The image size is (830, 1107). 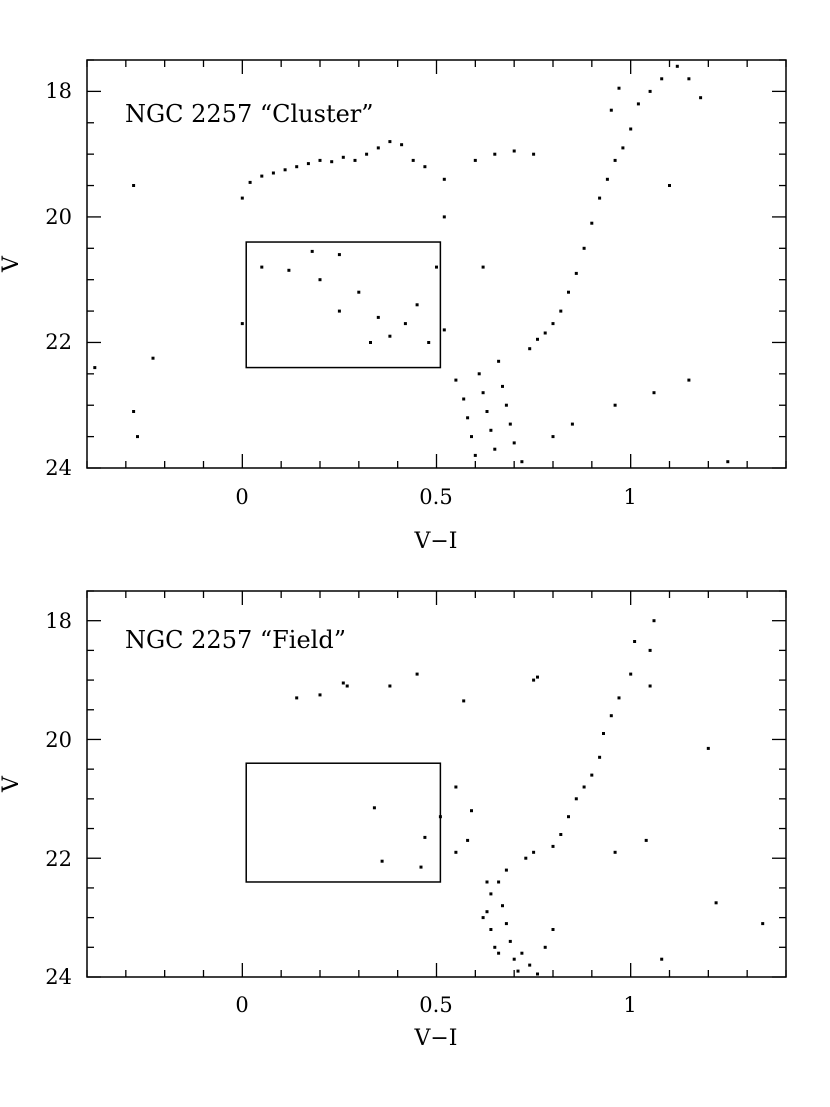 What do you see at coordinates (435, 1038) in the screenshot?
I see `field-x-axis-label: V−I` at bounding box center [435, 1038].